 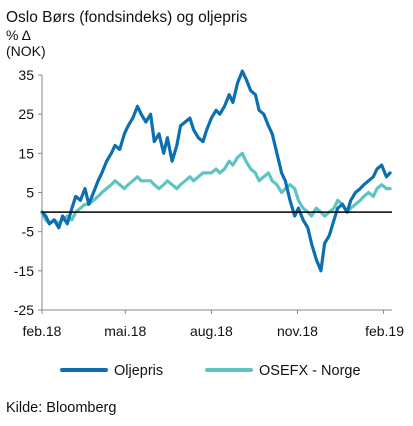 I want to click on y-tick-label: 5, so click(x=30, y=193).